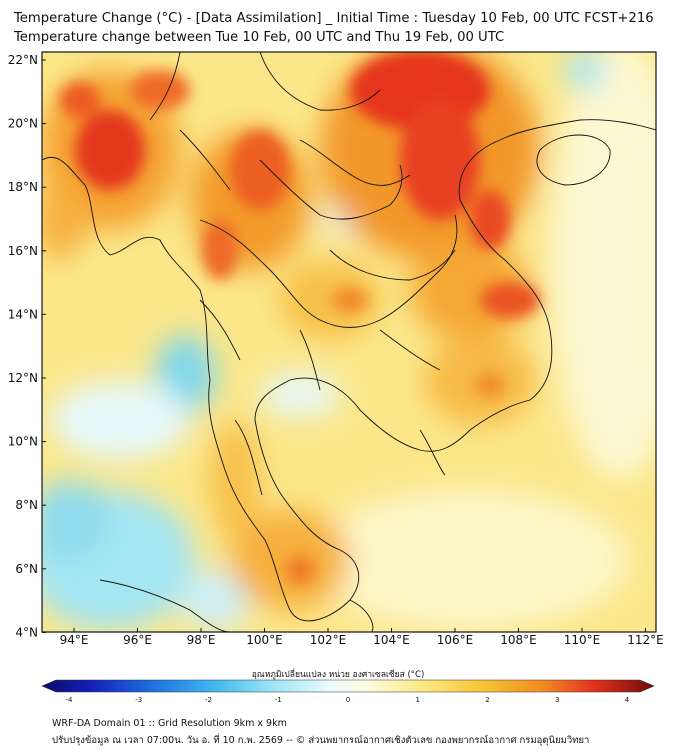  Describe the element at coordinates (23, 251) in the screenshot. I see `lat-label: 16°N` at that location.